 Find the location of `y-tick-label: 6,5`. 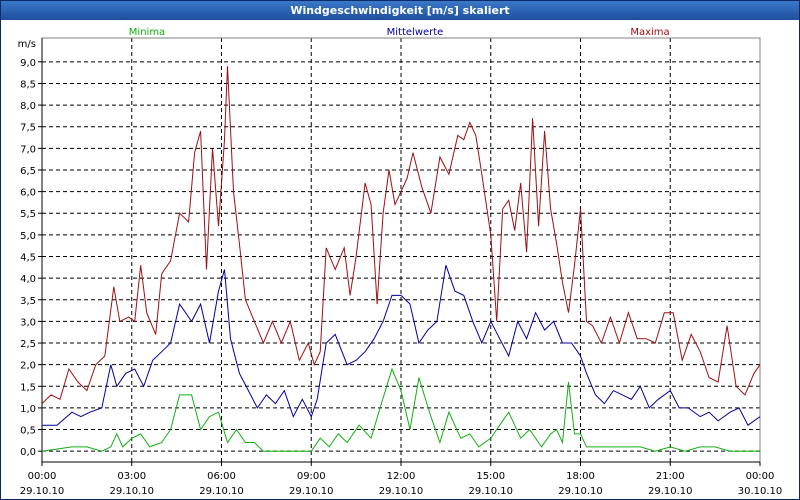

y-tick-label: 6,5 is located at coordinates (28, 171).